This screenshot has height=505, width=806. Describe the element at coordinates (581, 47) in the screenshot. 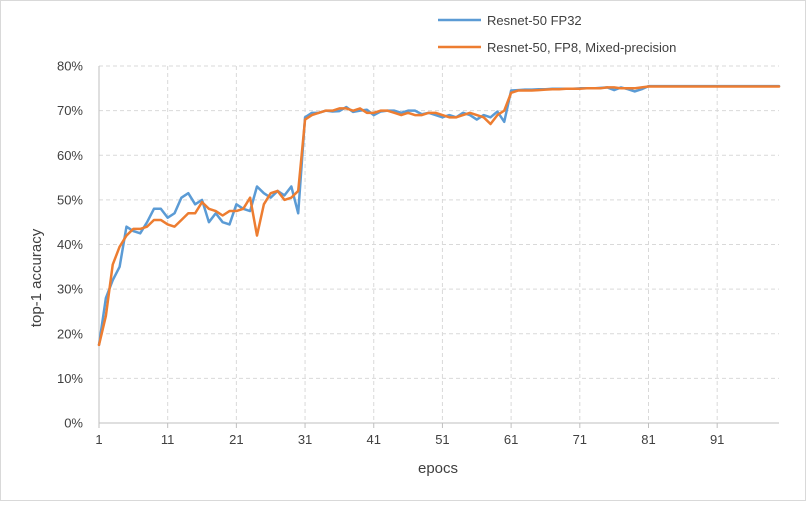

I see `legend-label-fp8: Resnet-50, FP8, Mixed-precision` at that location.